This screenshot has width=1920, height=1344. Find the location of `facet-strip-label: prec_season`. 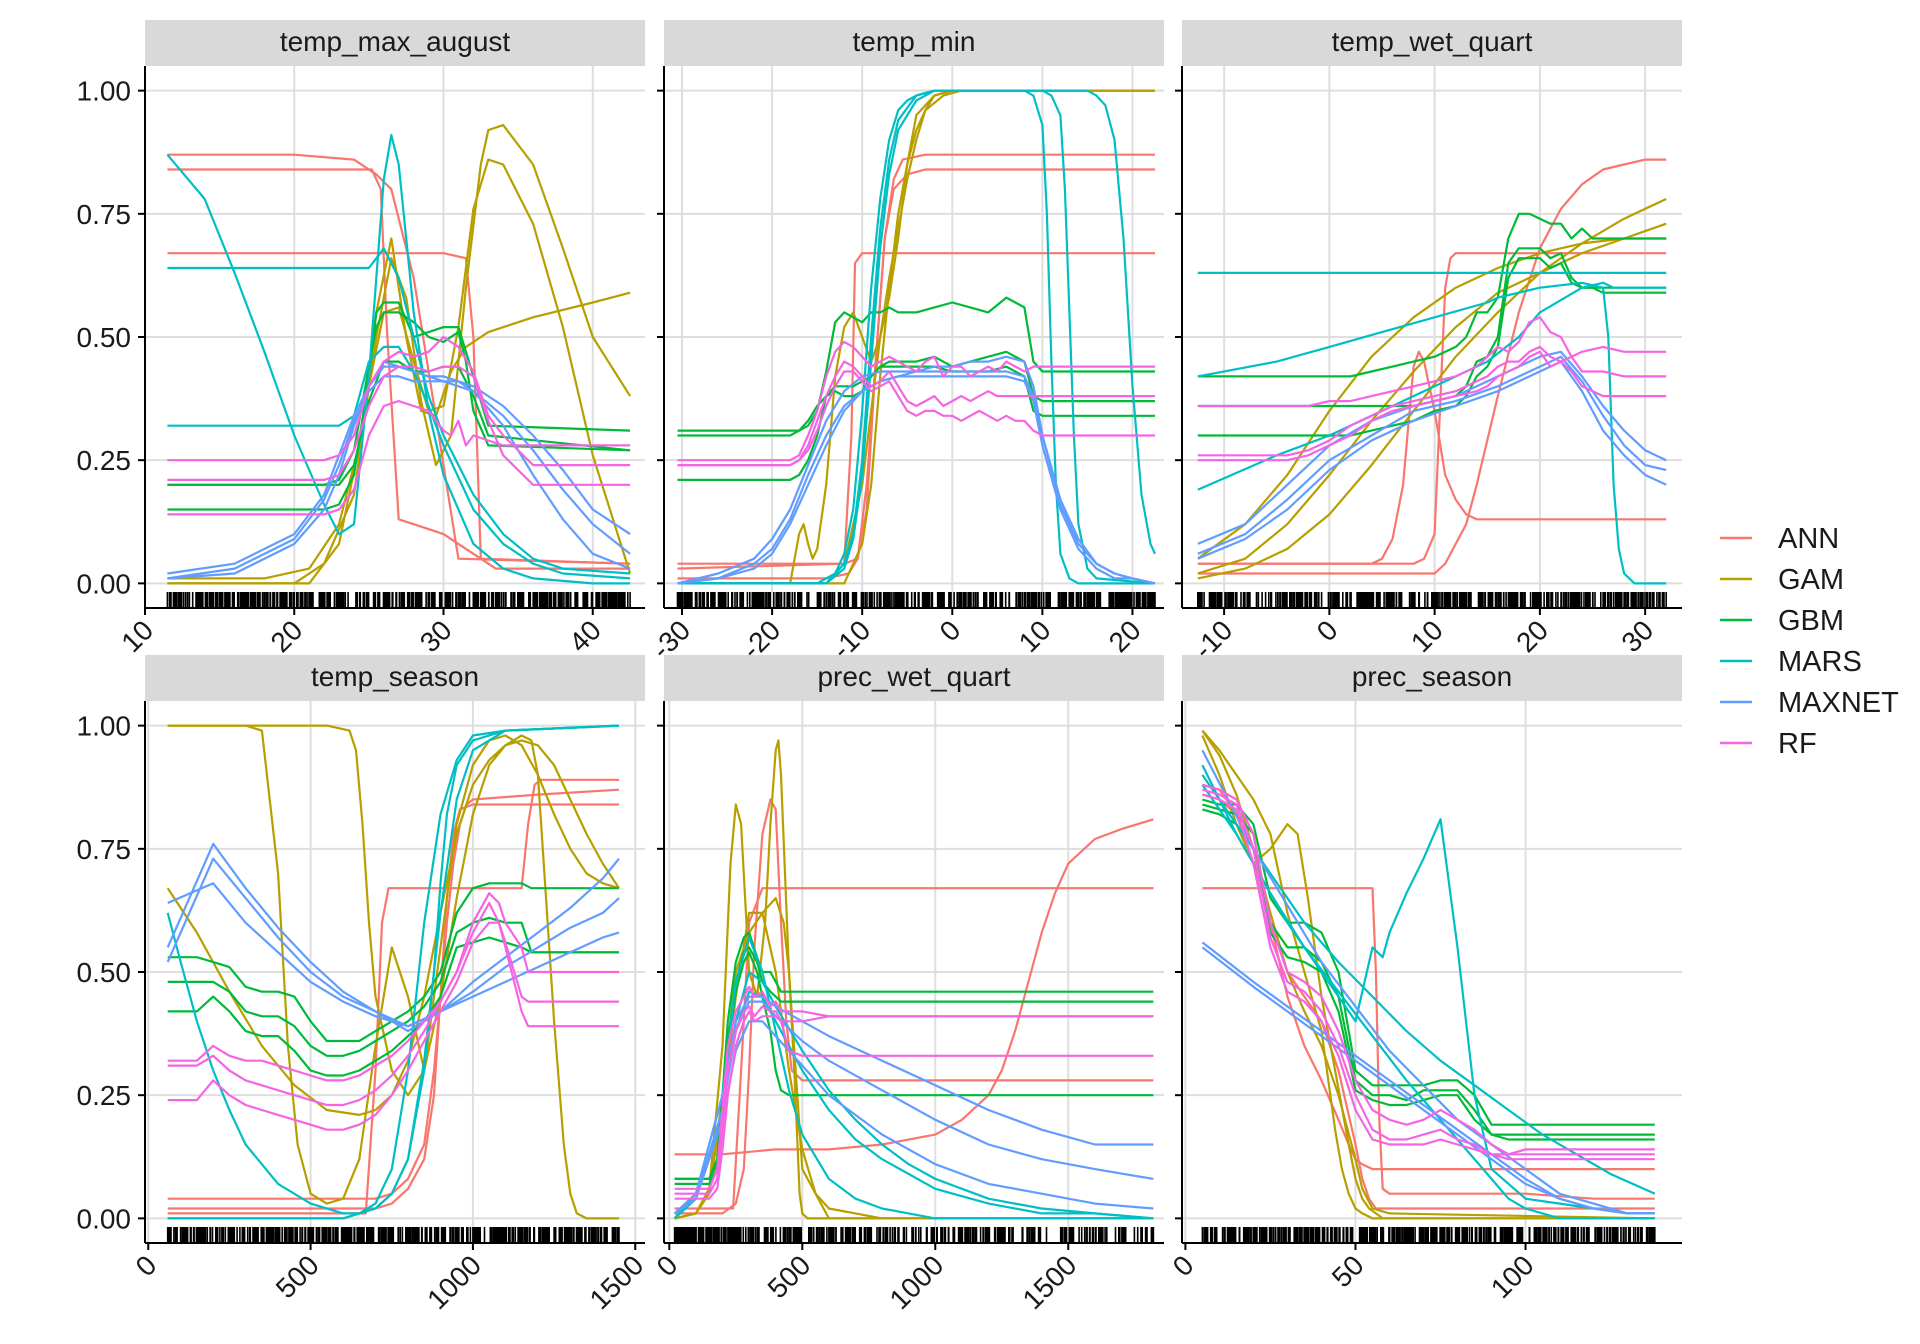

facet-strip-label: prec_season is located at coordinates (1432, 676).